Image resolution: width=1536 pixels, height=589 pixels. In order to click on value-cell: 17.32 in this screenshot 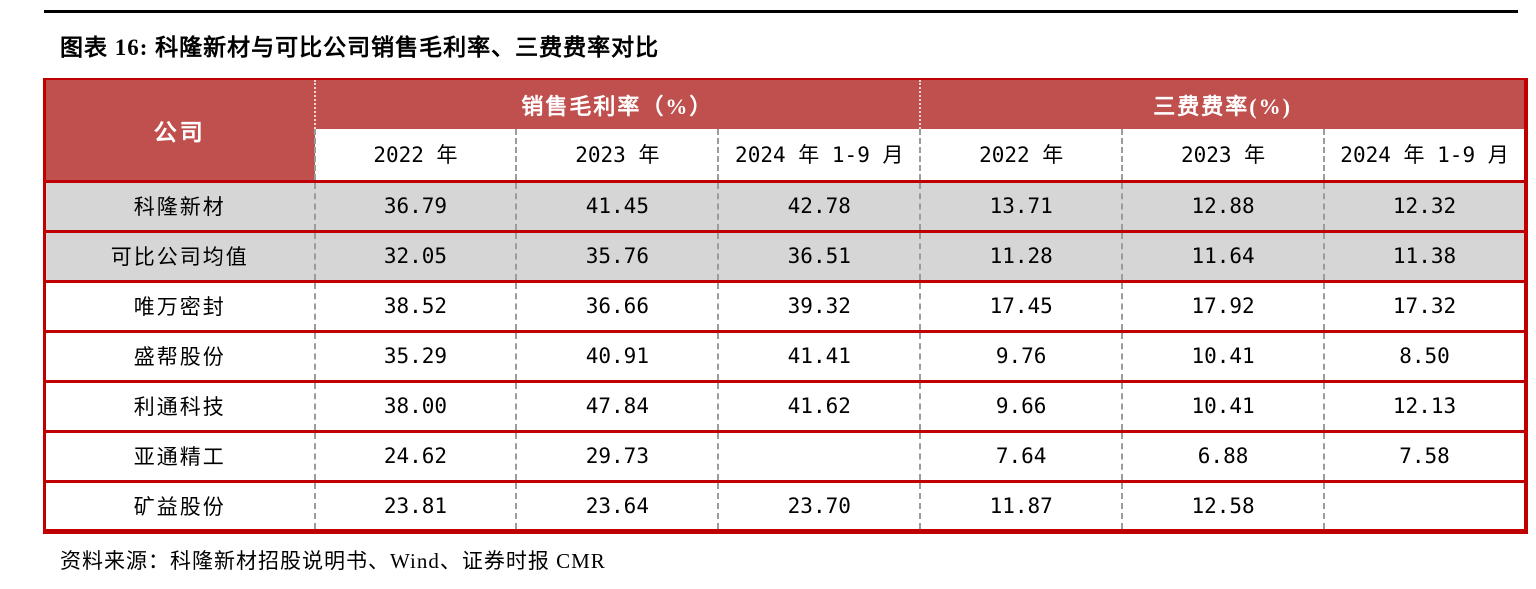, I will do `click(1424, 305)`.